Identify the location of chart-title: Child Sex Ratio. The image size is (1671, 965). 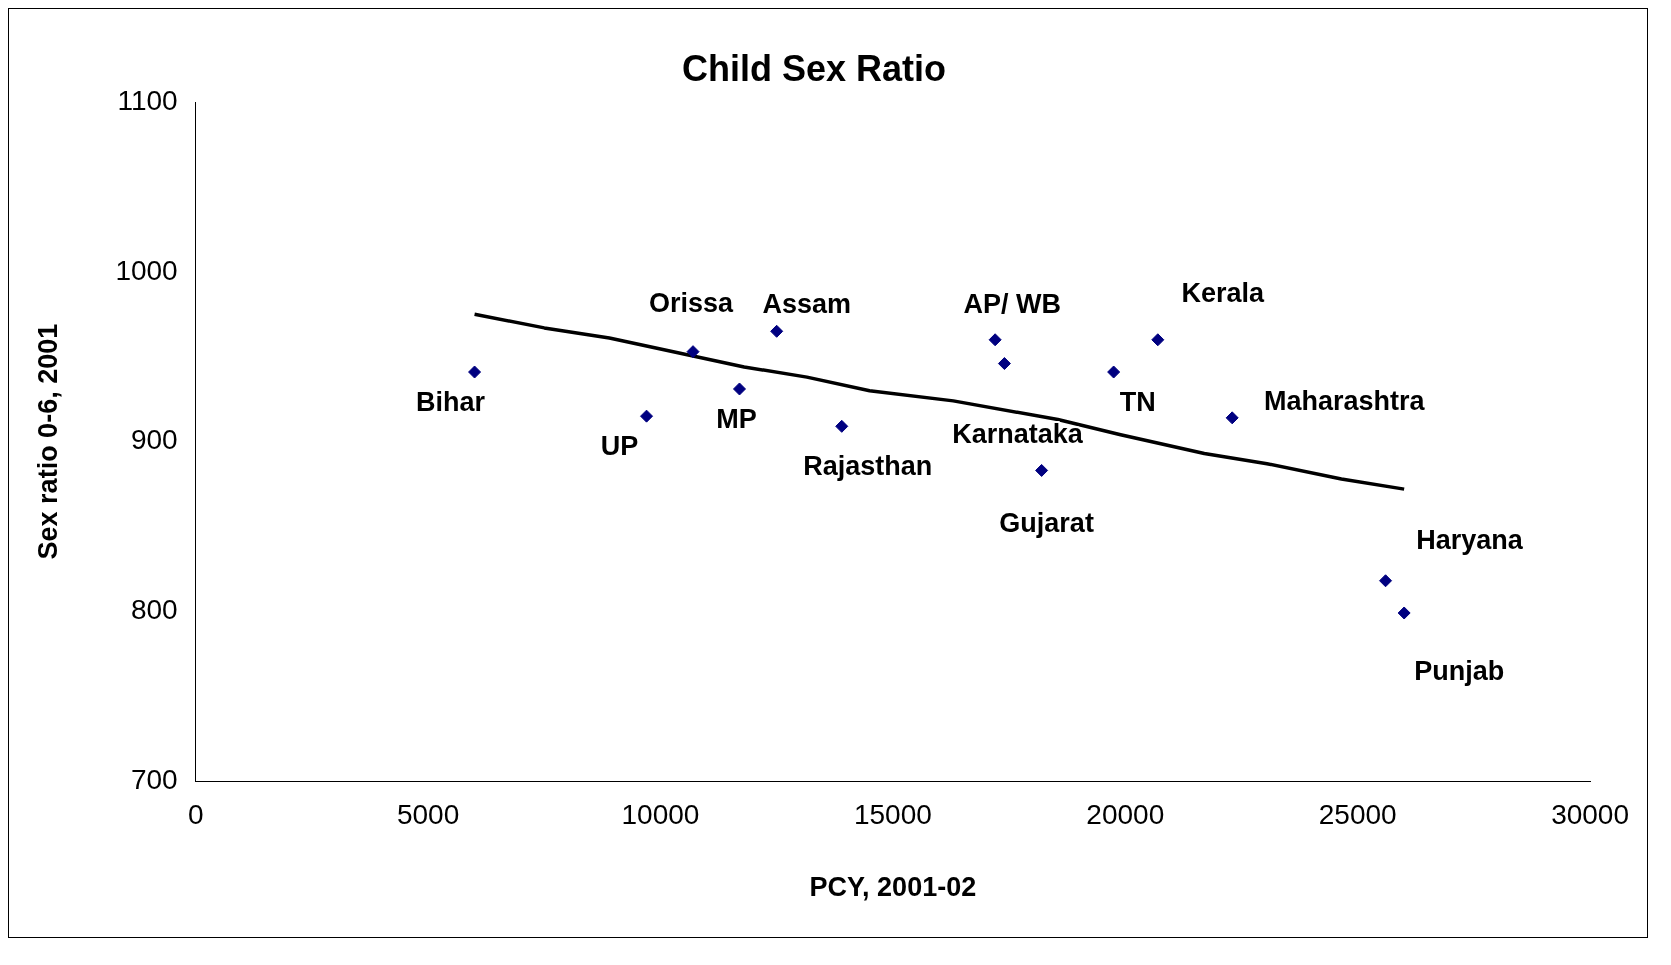
(814, 68).